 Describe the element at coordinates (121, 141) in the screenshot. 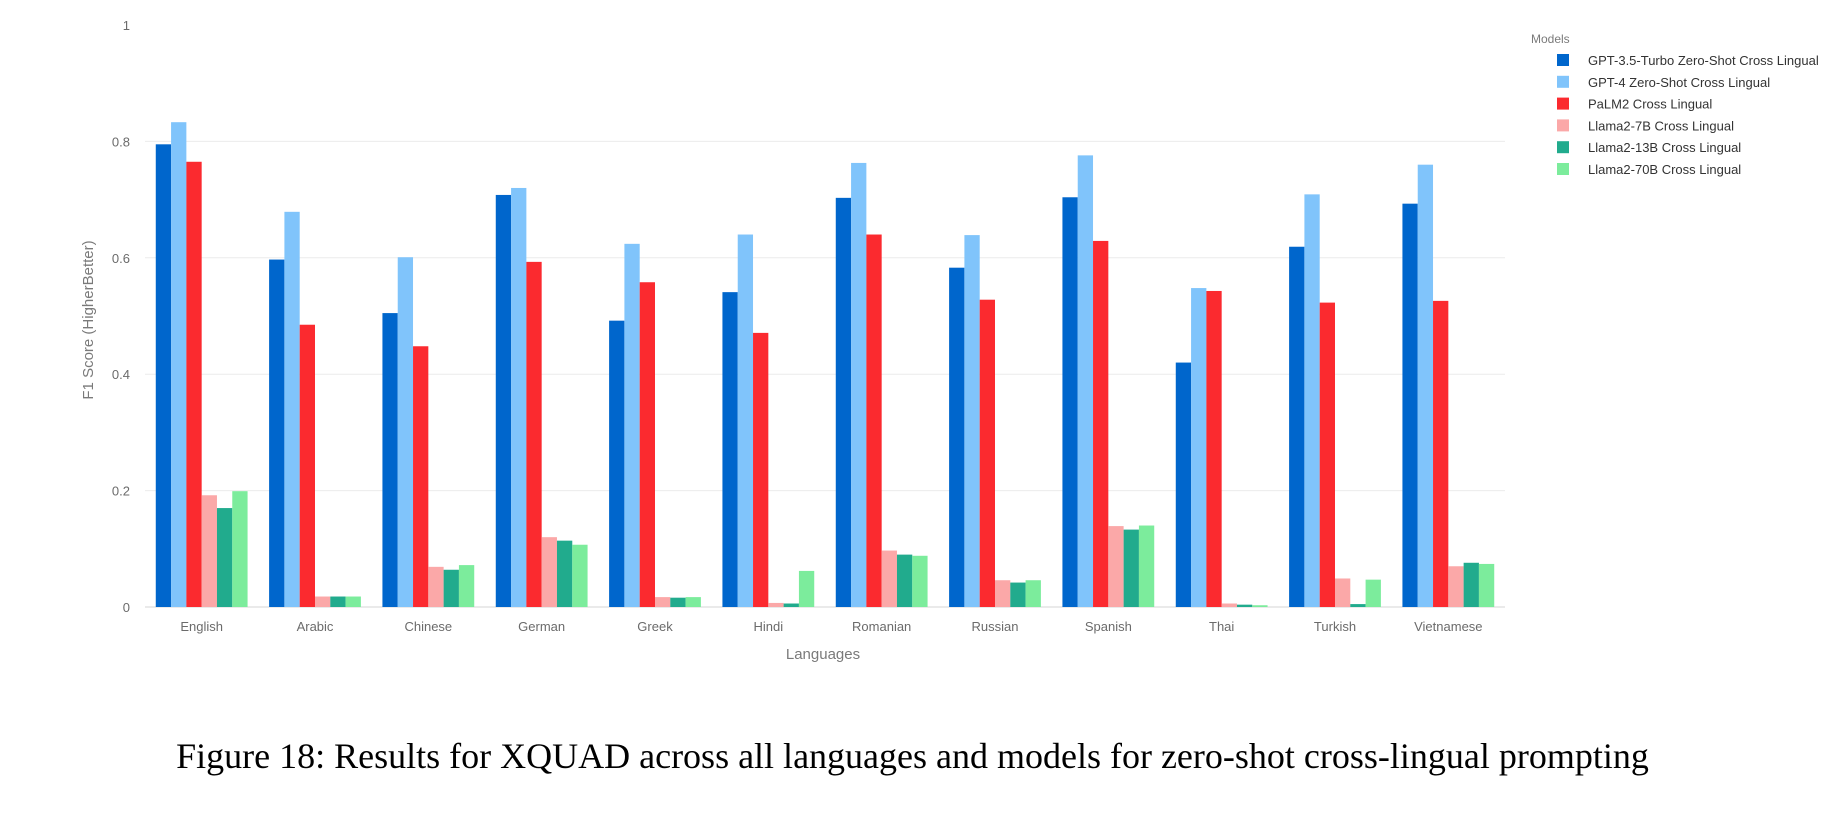

I see `y-tick-label: 0.8` at that location.